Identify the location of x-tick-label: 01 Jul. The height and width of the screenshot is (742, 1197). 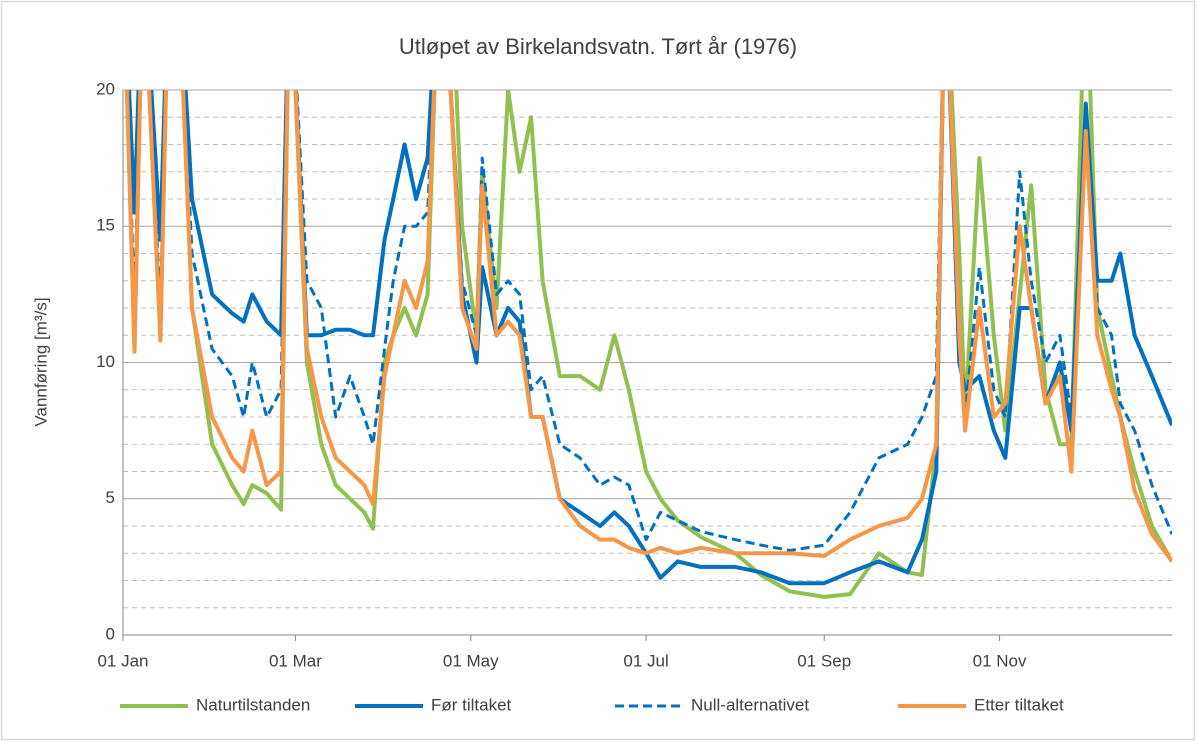
(645, 660).